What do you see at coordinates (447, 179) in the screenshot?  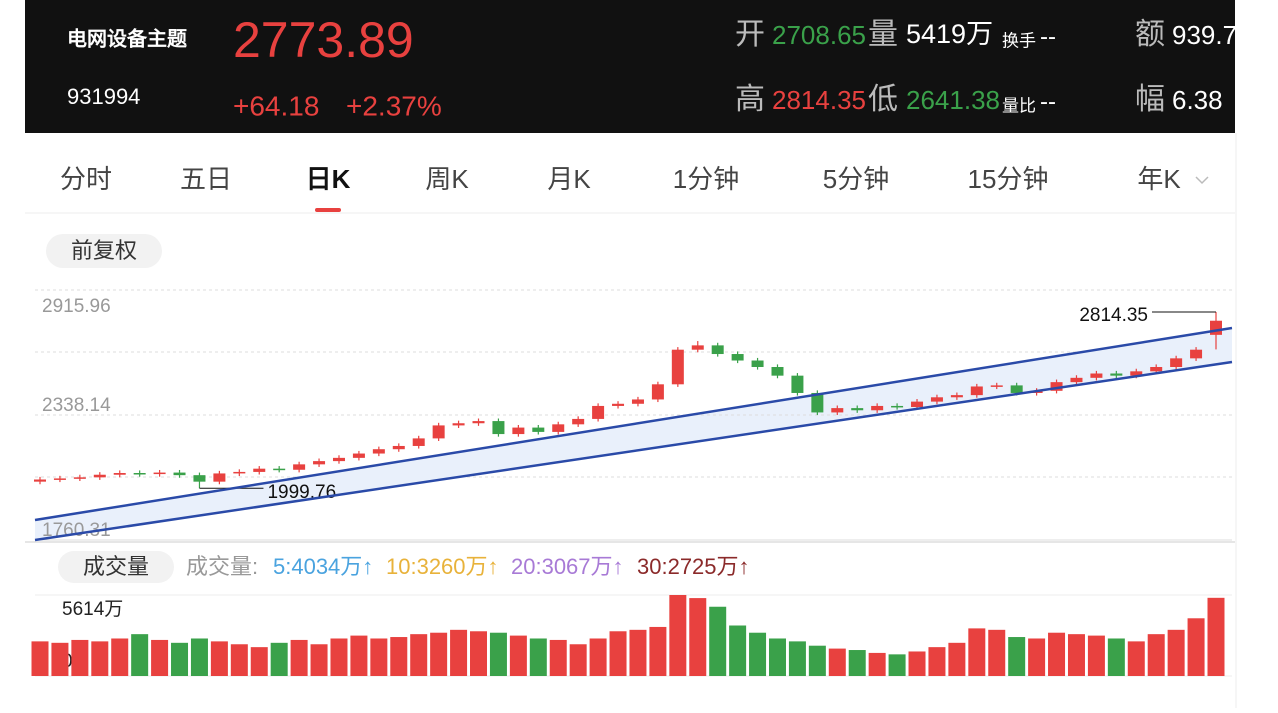 I see `tab: 周K` at bounding box center [447, 179].